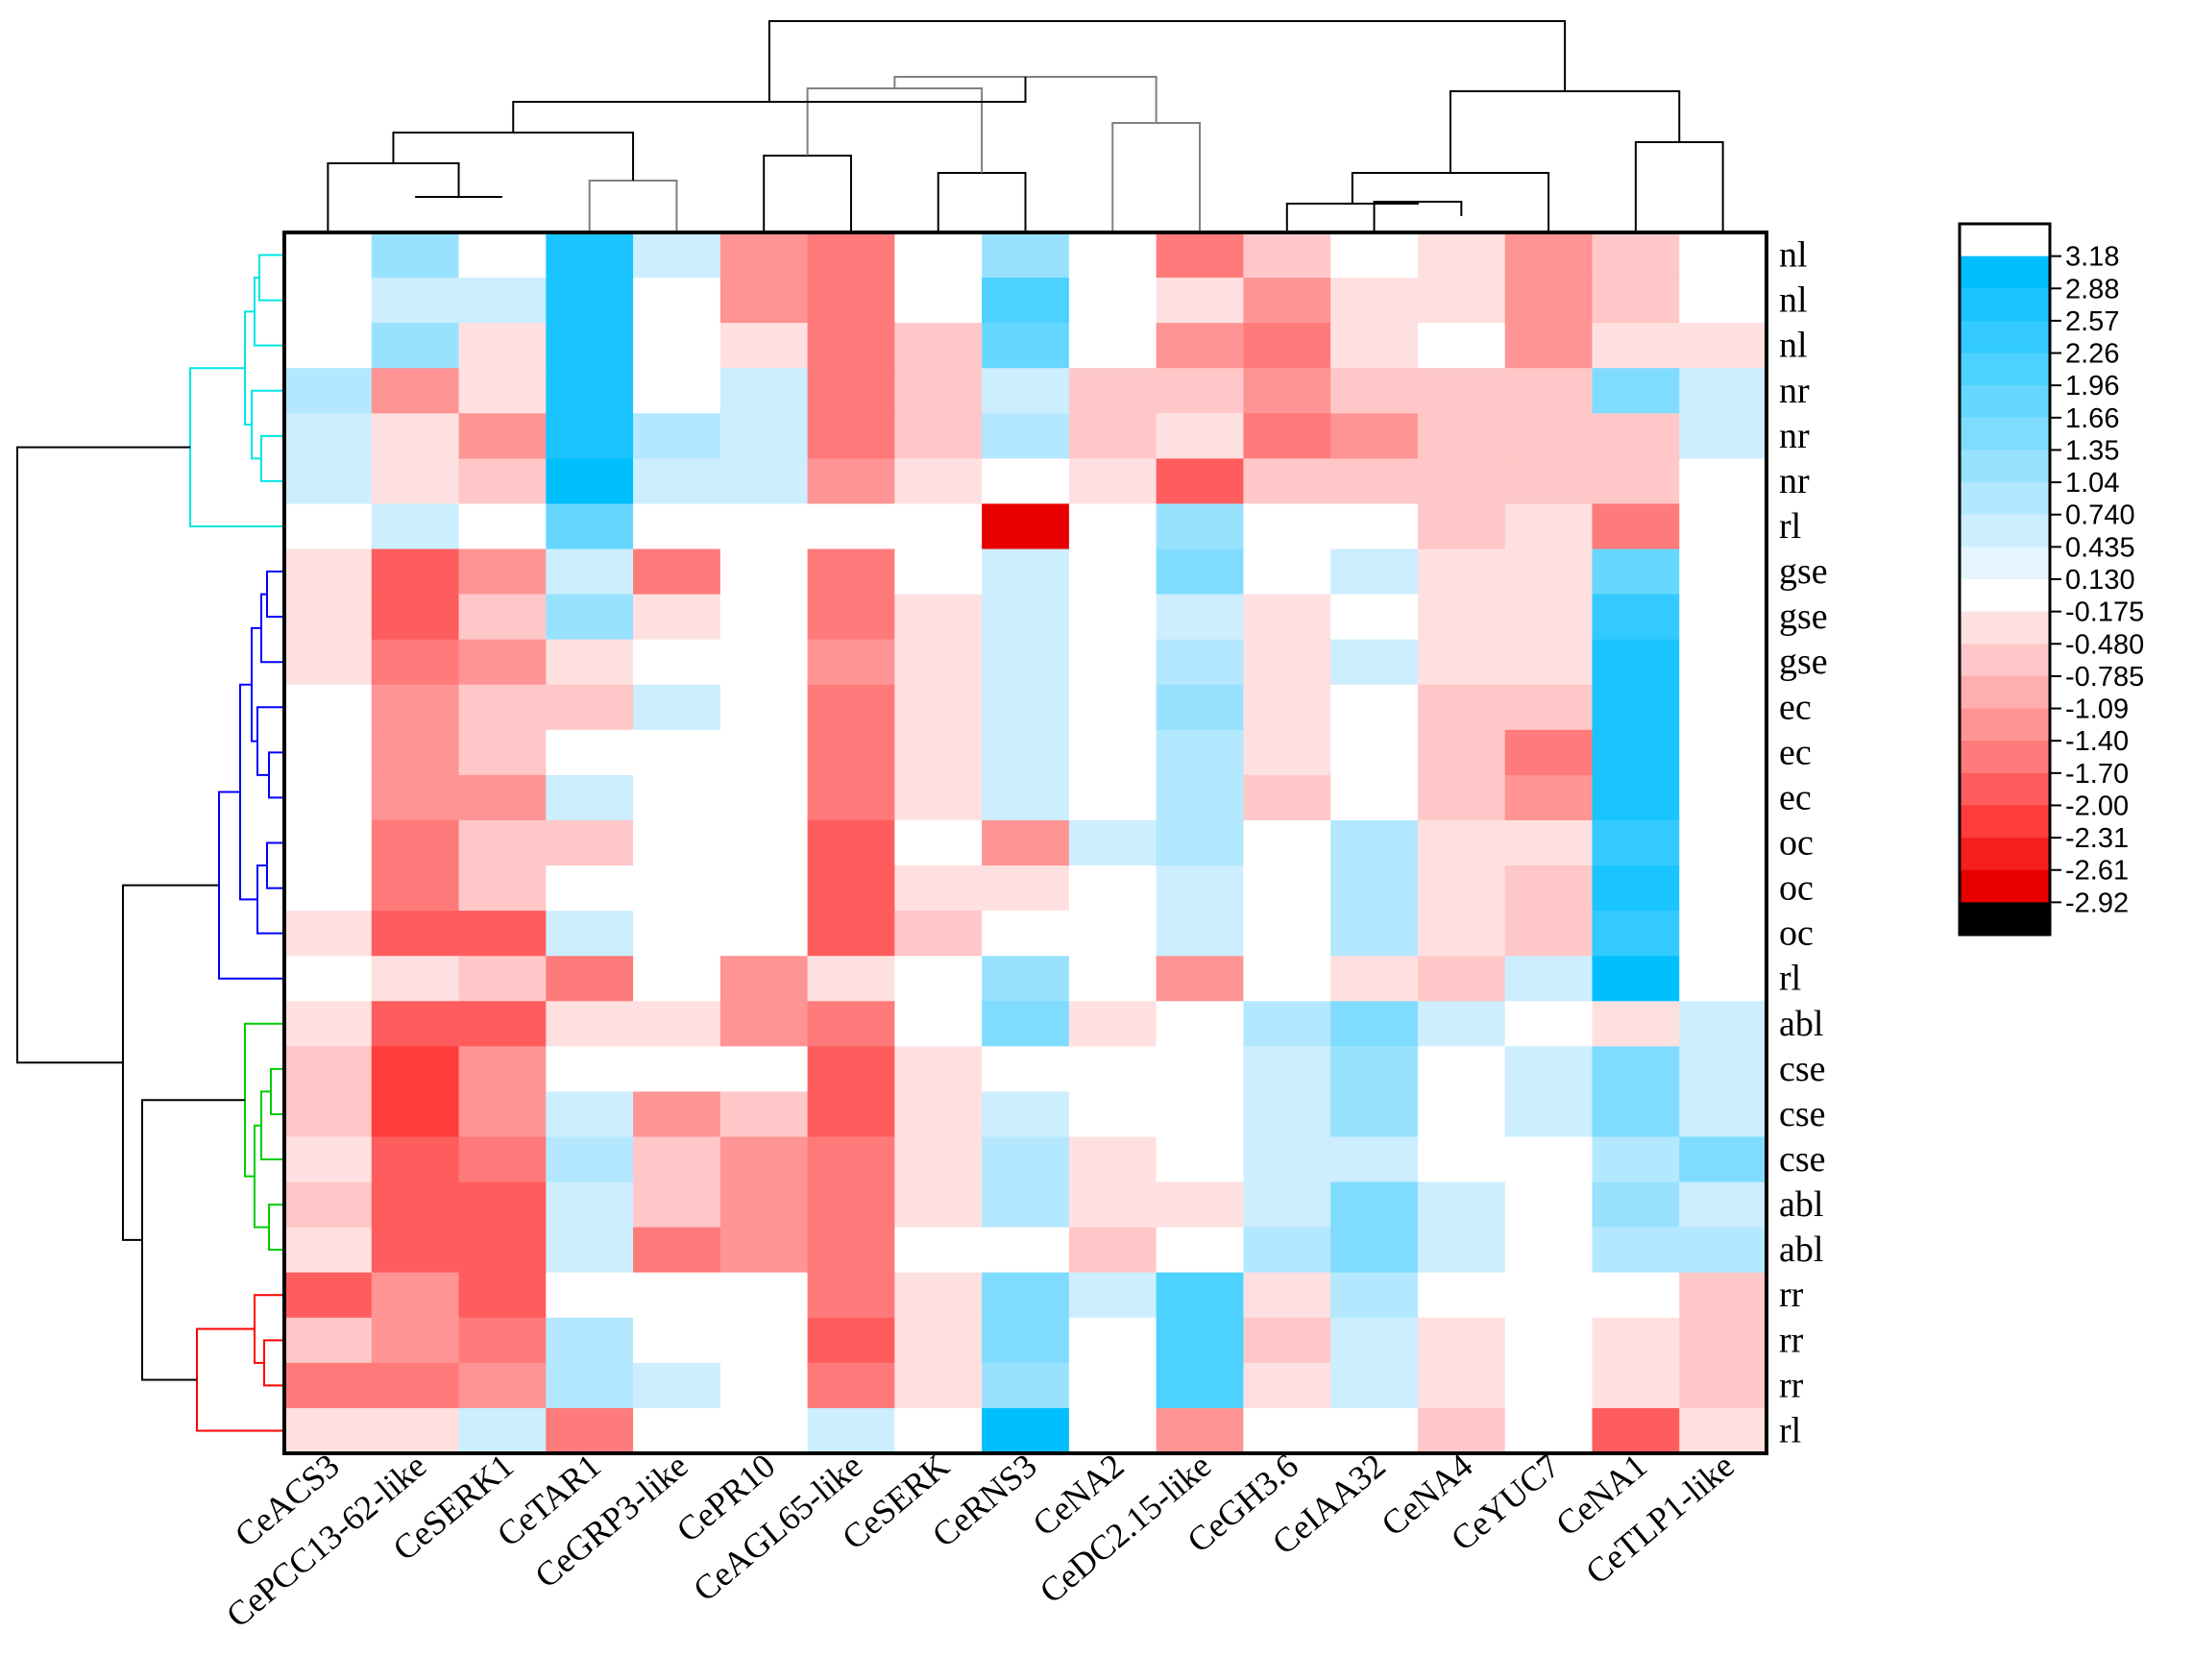  I want to click on row-label: rl, so click(1790, 1431).